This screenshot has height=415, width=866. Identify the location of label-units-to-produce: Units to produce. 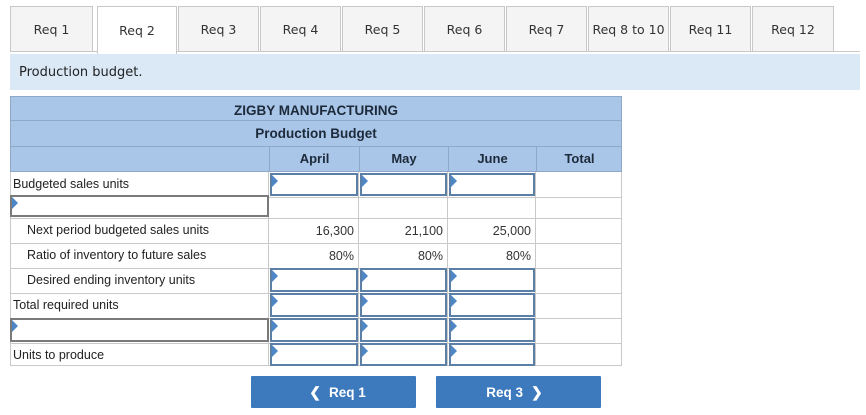
(59, 355).